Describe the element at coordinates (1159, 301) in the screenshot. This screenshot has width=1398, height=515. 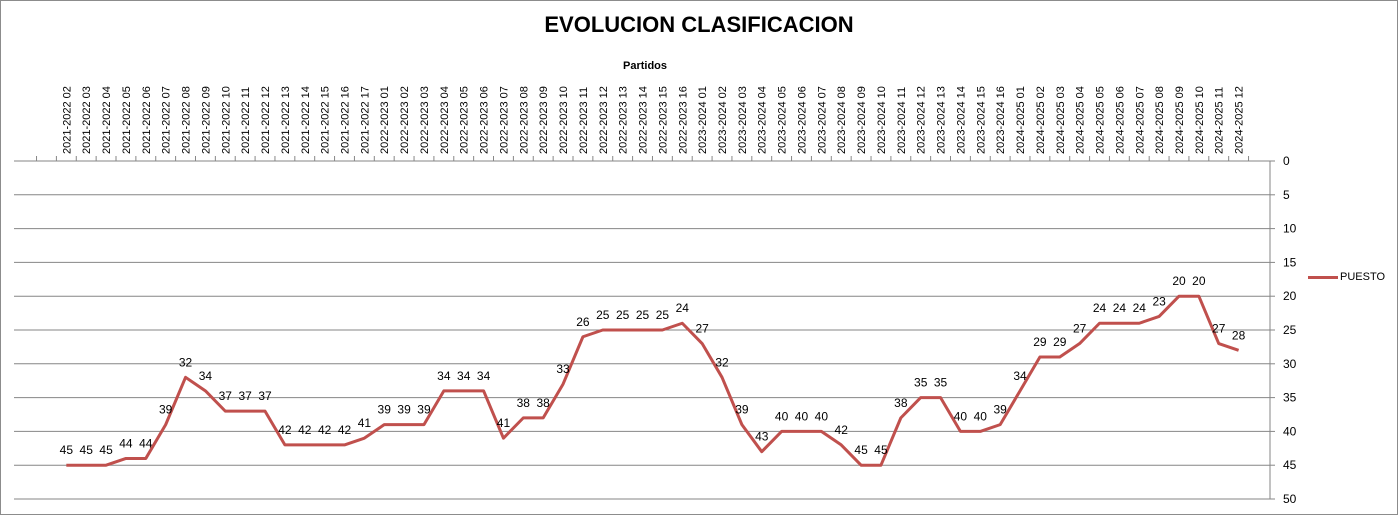
I see `data-label: 23` at that location.